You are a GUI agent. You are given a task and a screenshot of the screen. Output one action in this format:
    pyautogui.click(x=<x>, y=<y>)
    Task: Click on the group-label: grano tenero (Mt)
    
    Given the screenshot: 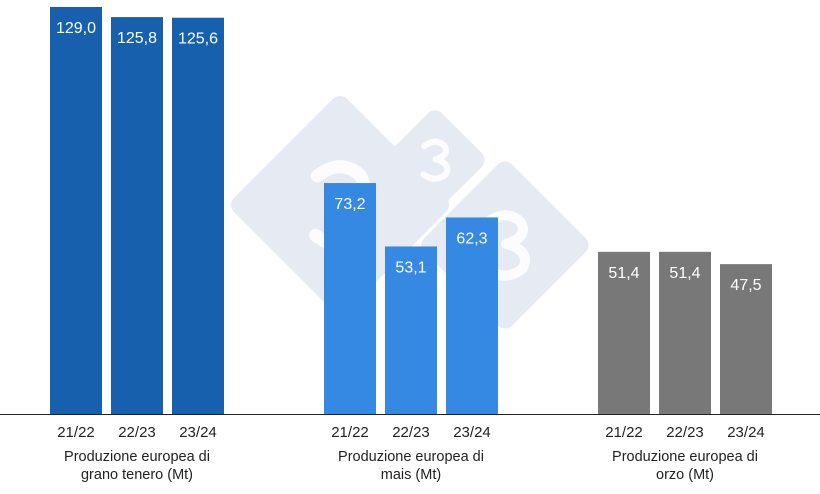 What is the action you would take?
    pyautogui.click(x=137, y=475)
    